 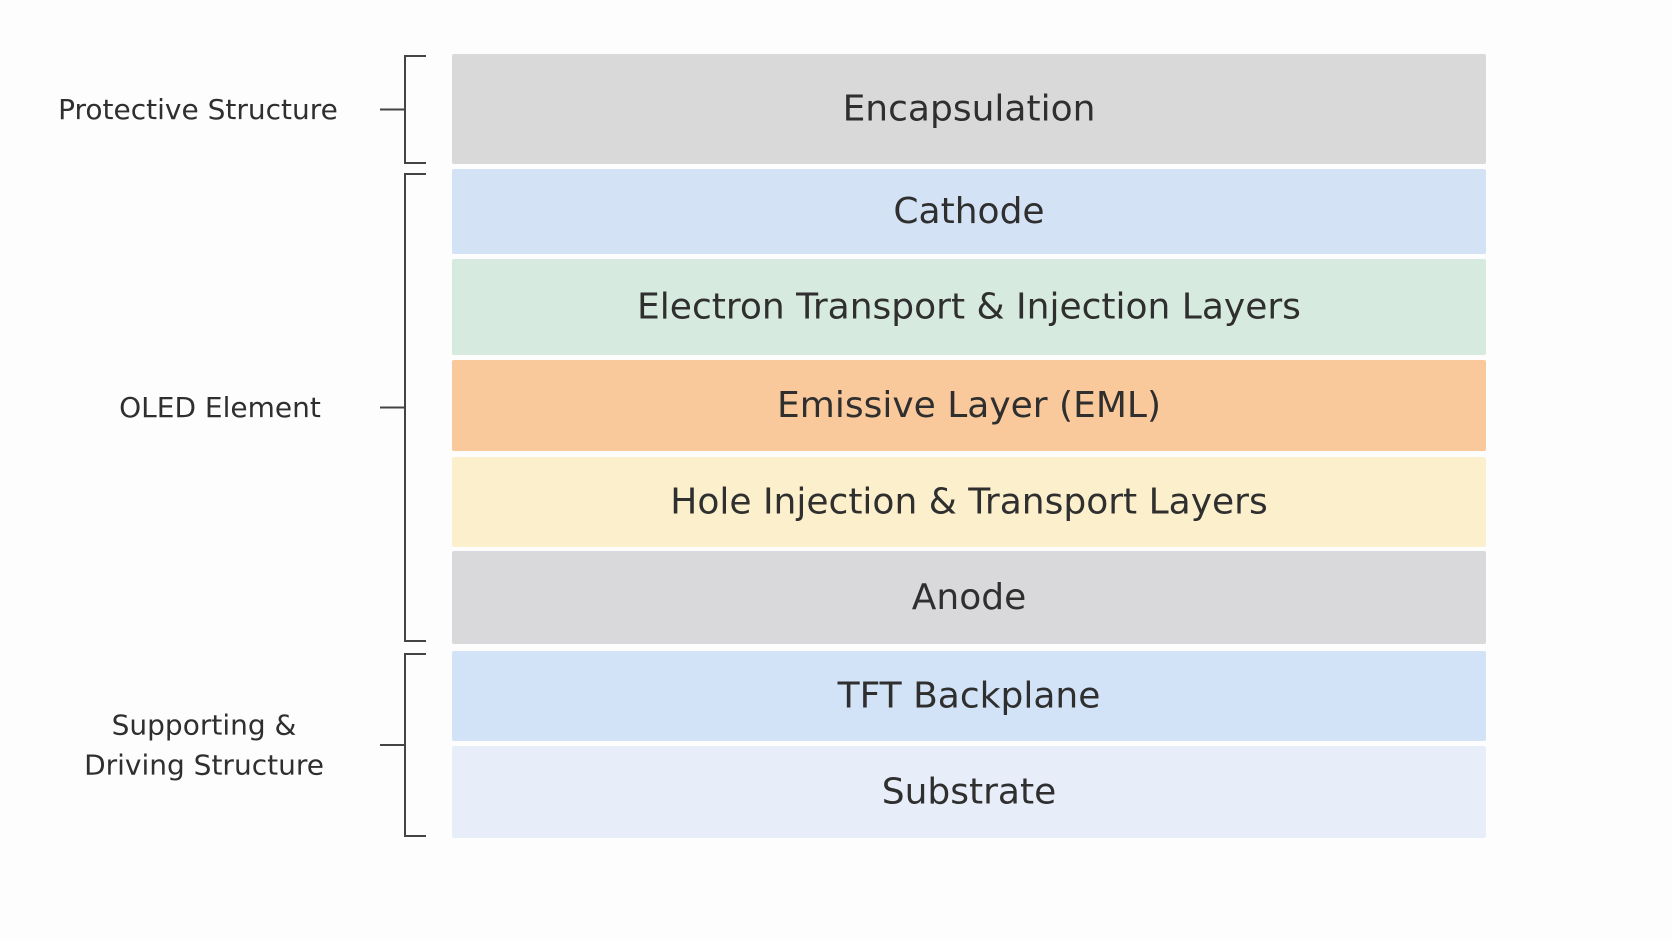 What do you see at coordinates (220, 407) in the screenshot?
I see `group-label: OLED Element` at bounding box center [220, 407].